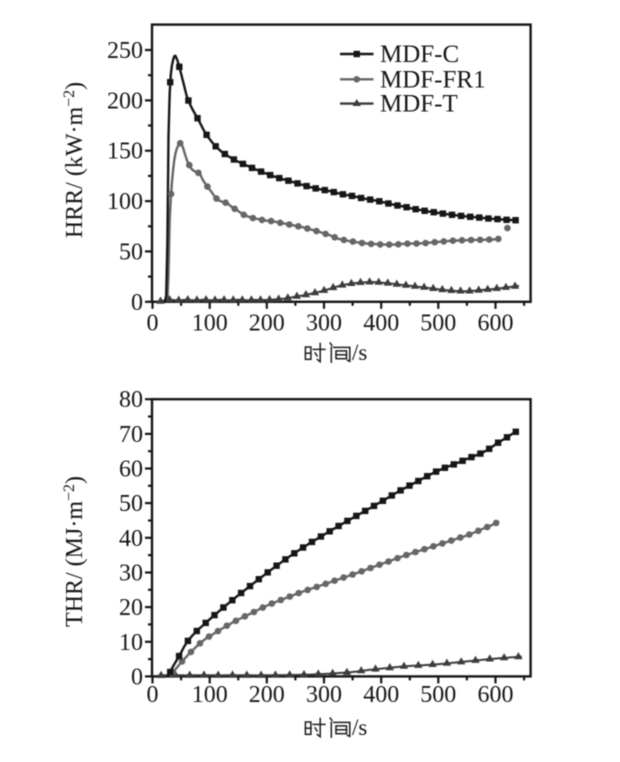 This screenshot has height=762, width=620. Describe the element at coordinates (419, 104) in the screenshot. I see `svg-text: MDF-T` at that location.